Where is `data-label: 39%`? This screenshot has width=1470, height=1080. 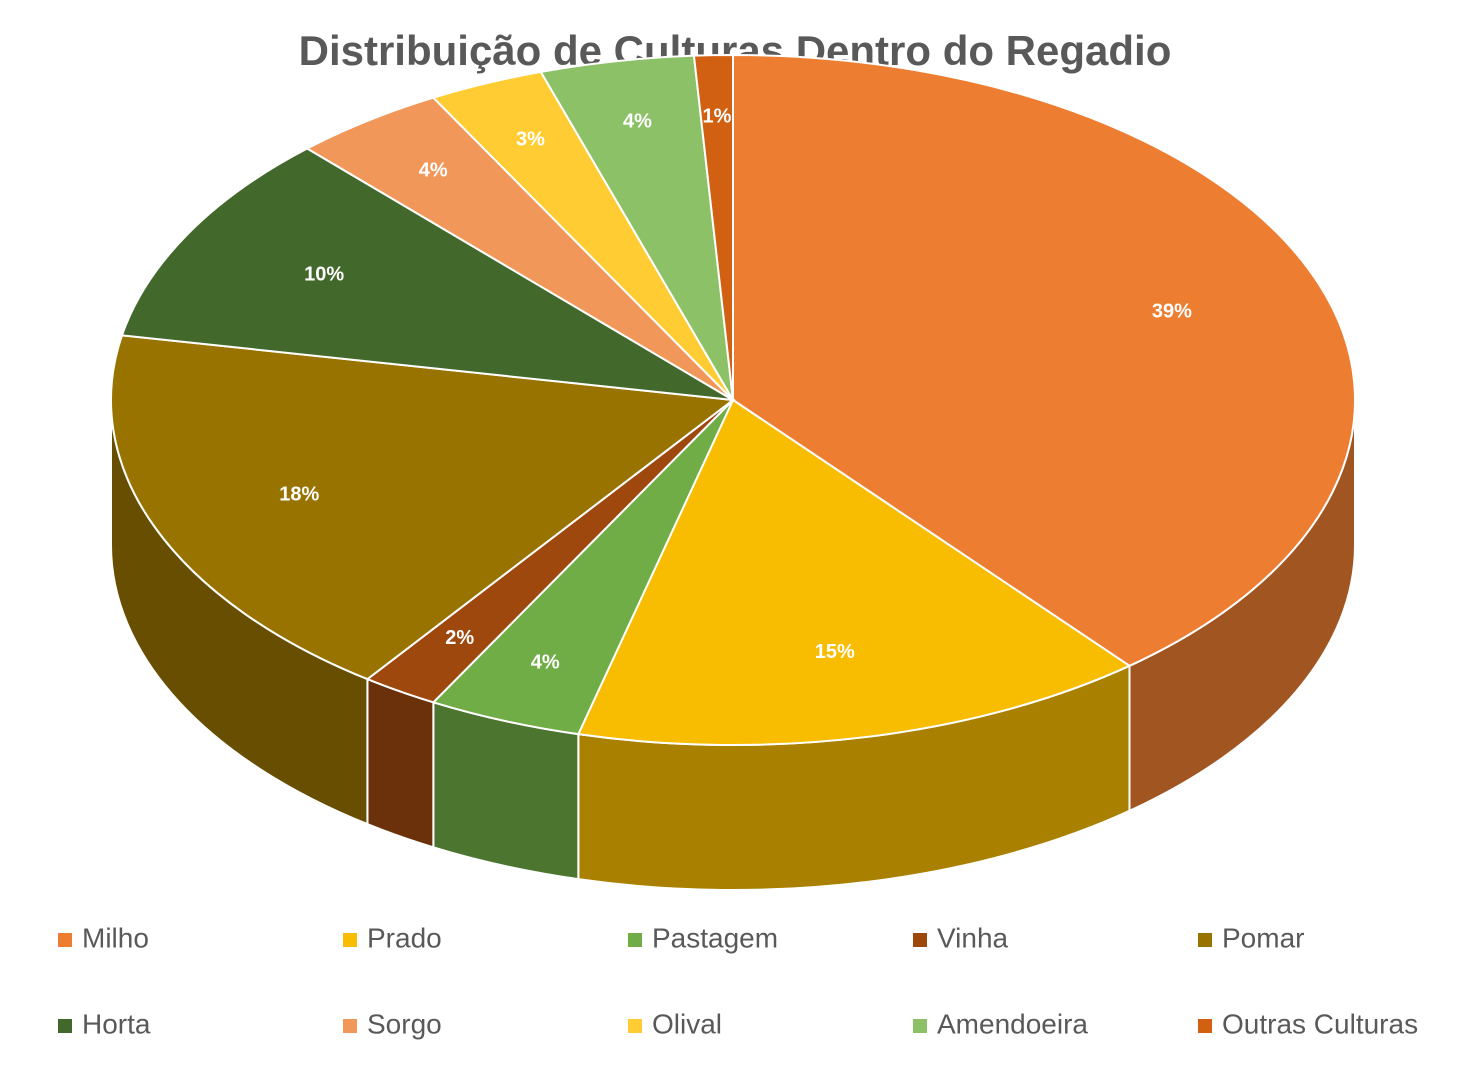
data-label: 39% is located at coordinates (1172, 312).